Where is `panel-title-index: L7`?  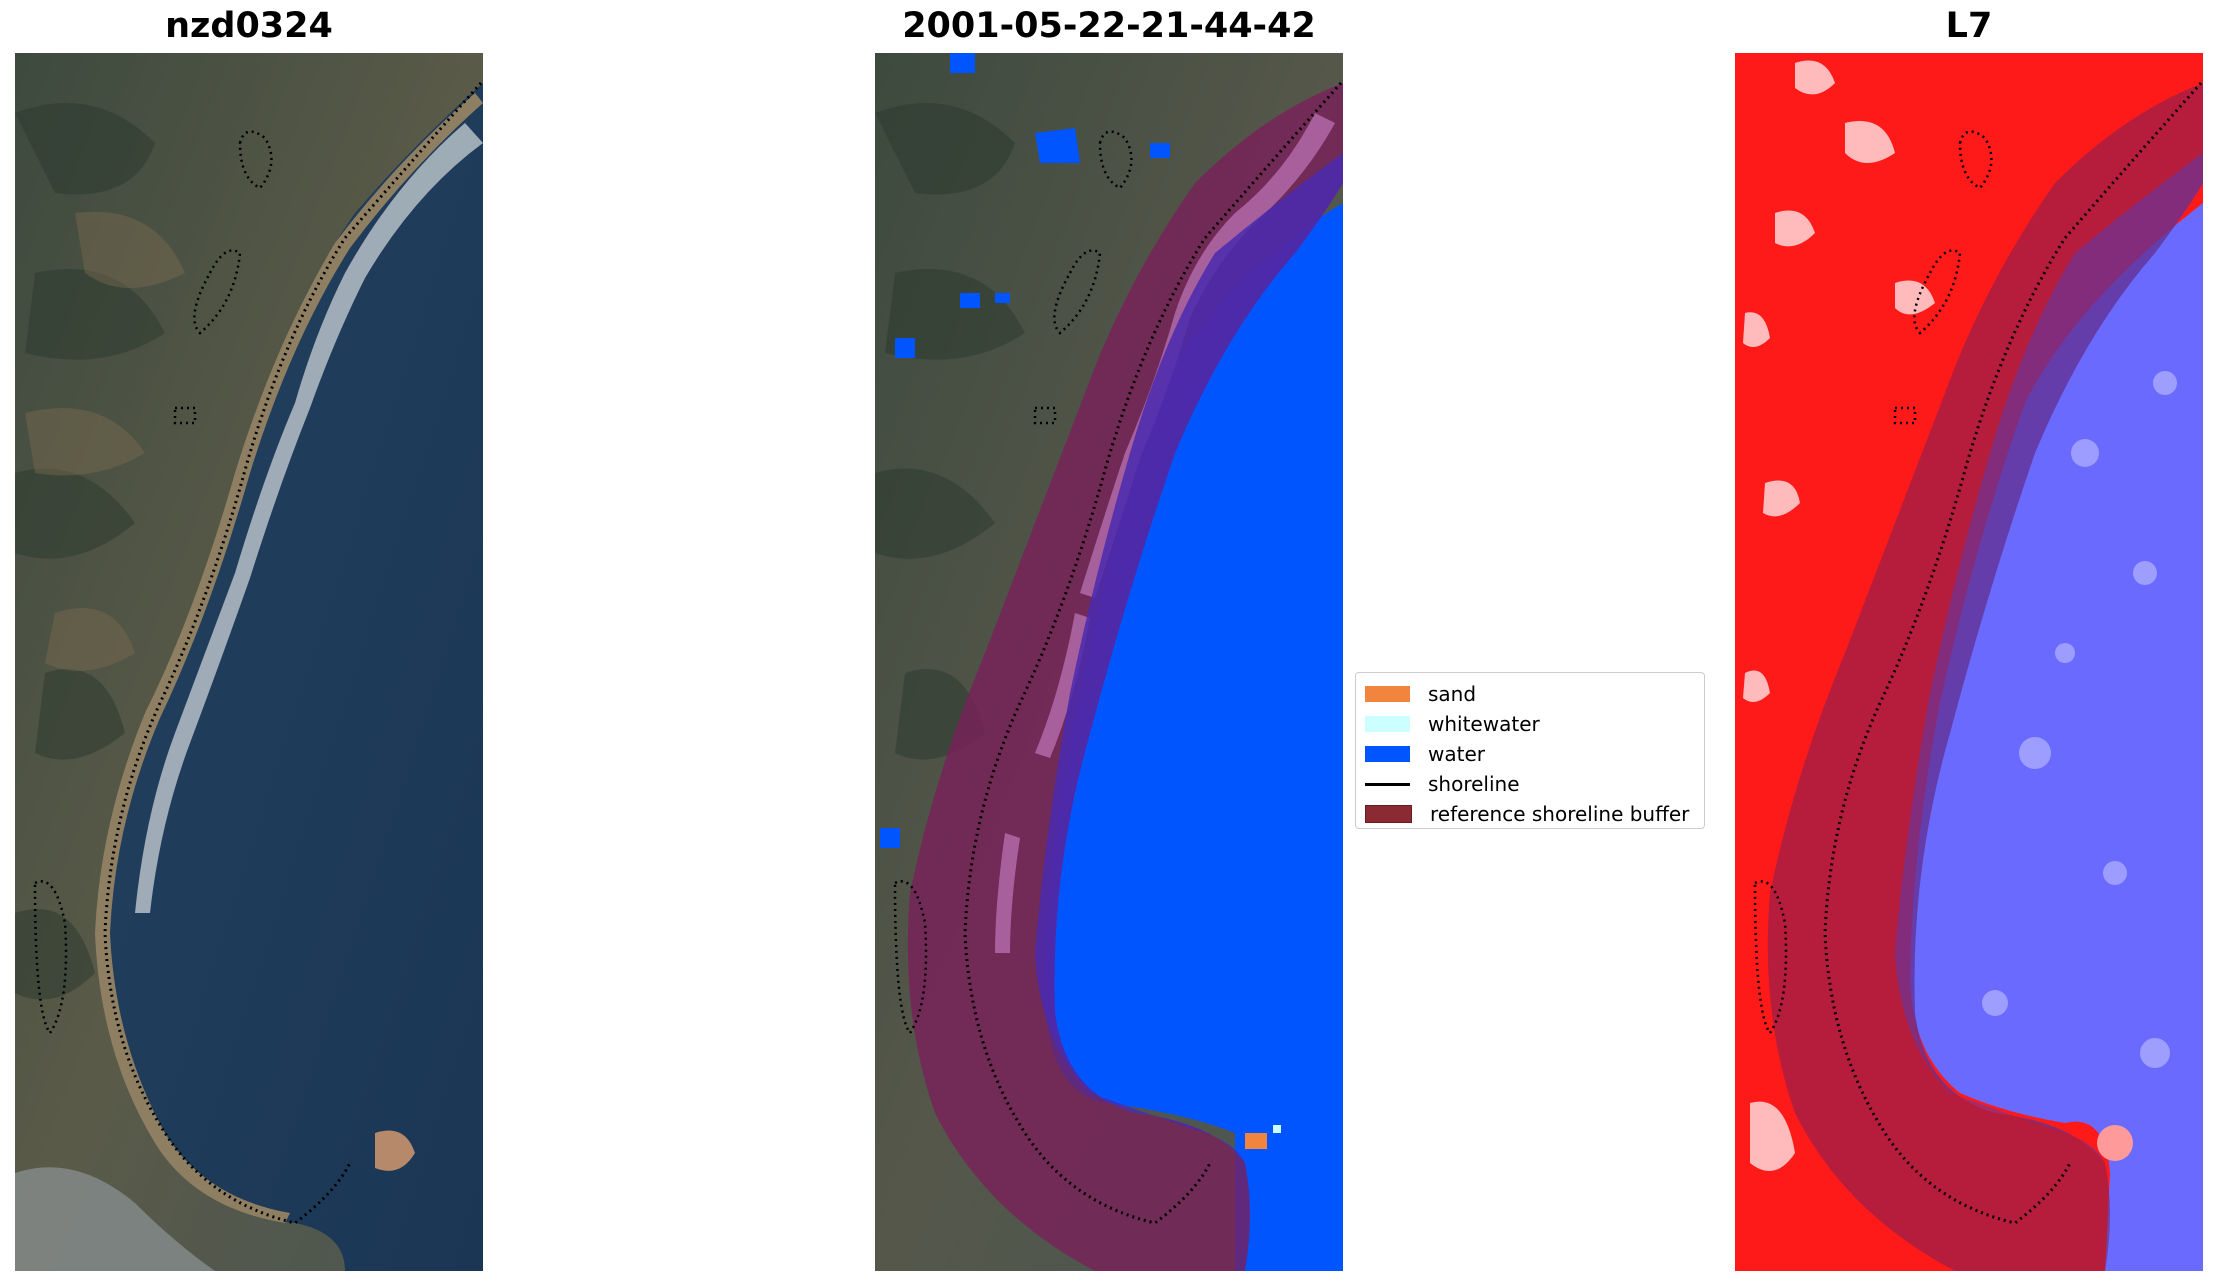 panel-title-index: L7 is located at coordinates (1969, 26).